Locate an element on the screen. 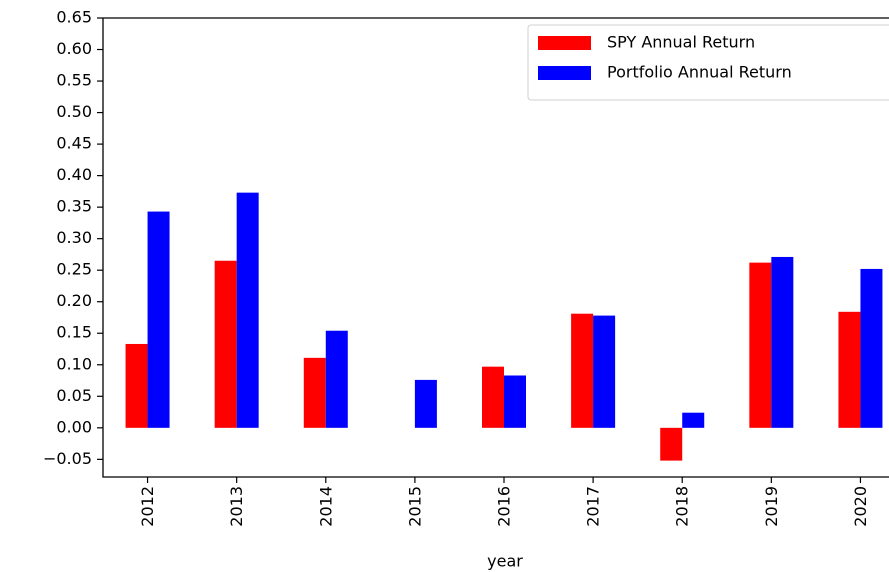 The height and width of the screenshot is (572, 889). y-tick-label: 0.65 is located at coordinates (74, 17).